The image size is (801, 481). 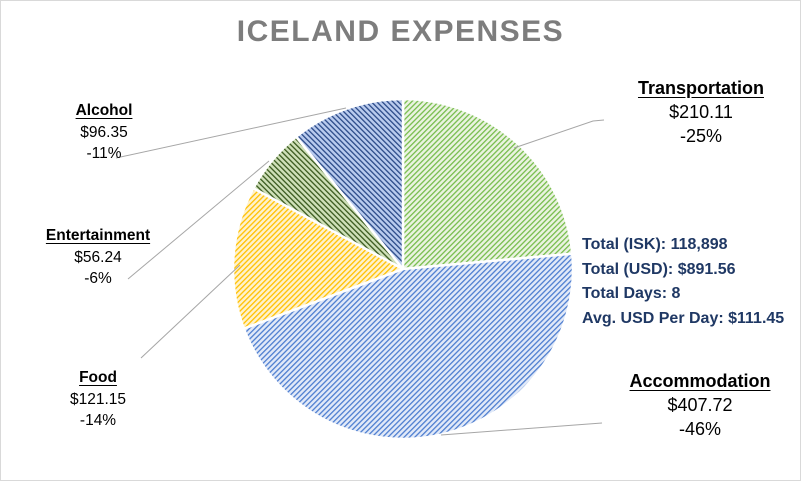 I want to click on label-alcohol-name: Alcohol, so click(x=104, y=110).